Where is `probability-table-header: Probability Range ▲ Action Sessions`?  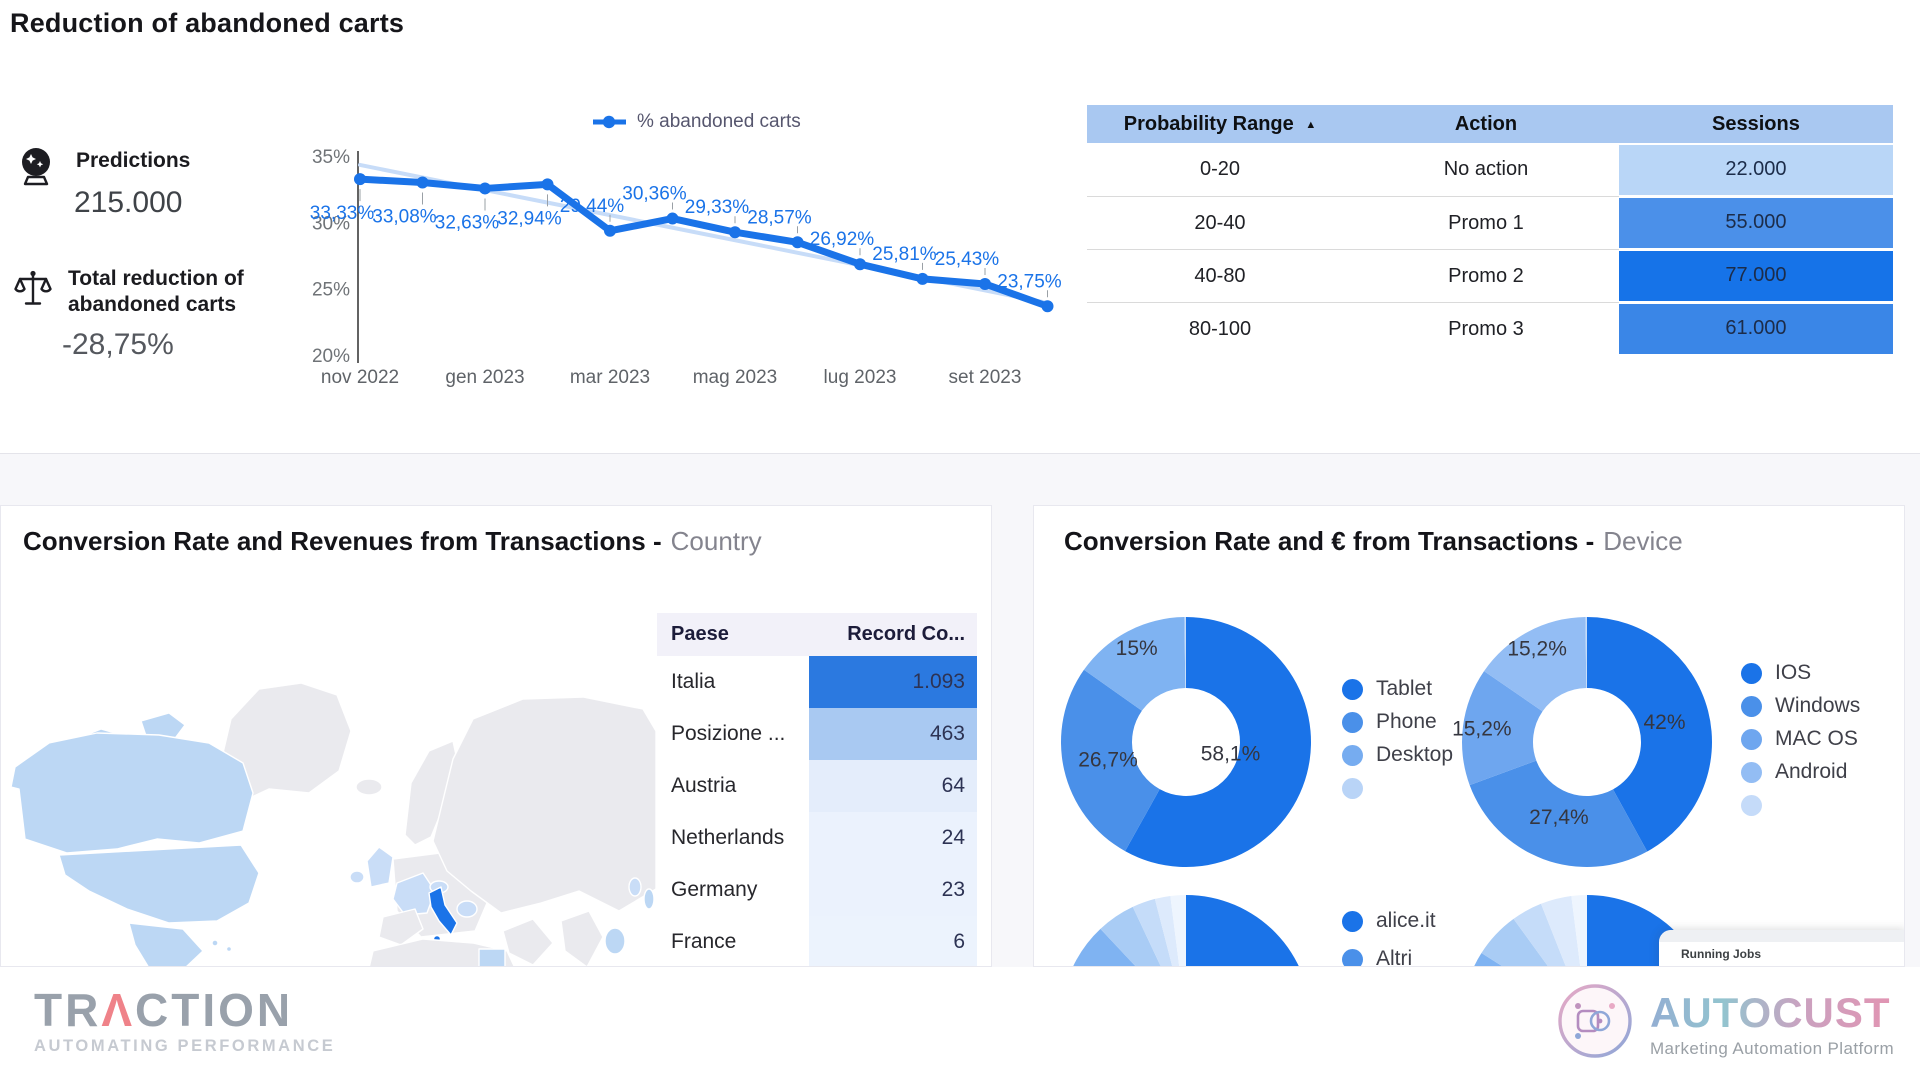 probability-table-header: Probability Range ▲ Action Sessions is located at coordinates (1490, 124).